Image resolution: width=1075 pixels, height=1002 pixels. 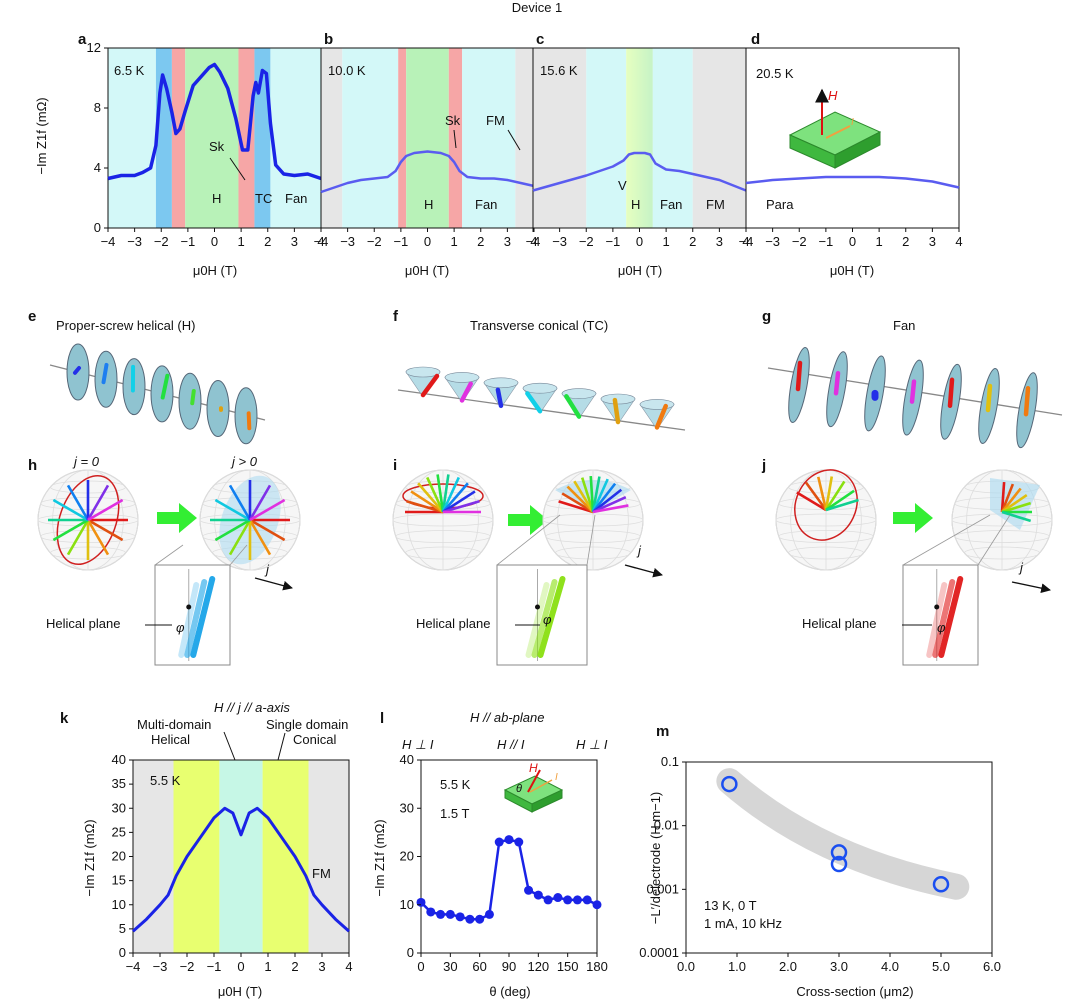 I want to click on panel-c-xtick-label: −4, so click(x=533, y=241).